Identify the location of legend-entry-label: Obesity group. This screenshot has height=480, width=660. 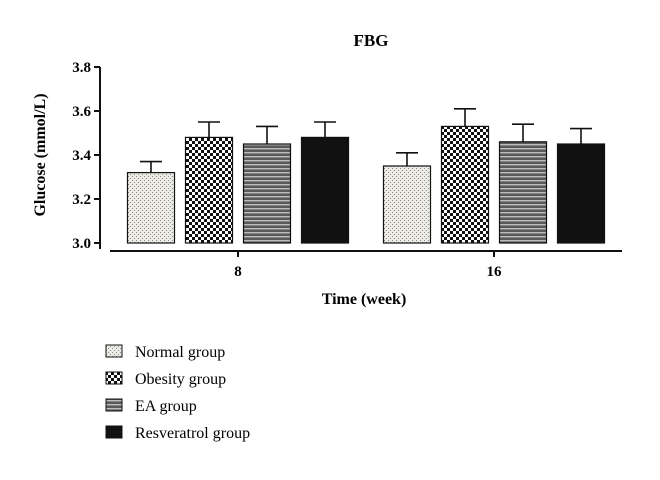
(180, 379).